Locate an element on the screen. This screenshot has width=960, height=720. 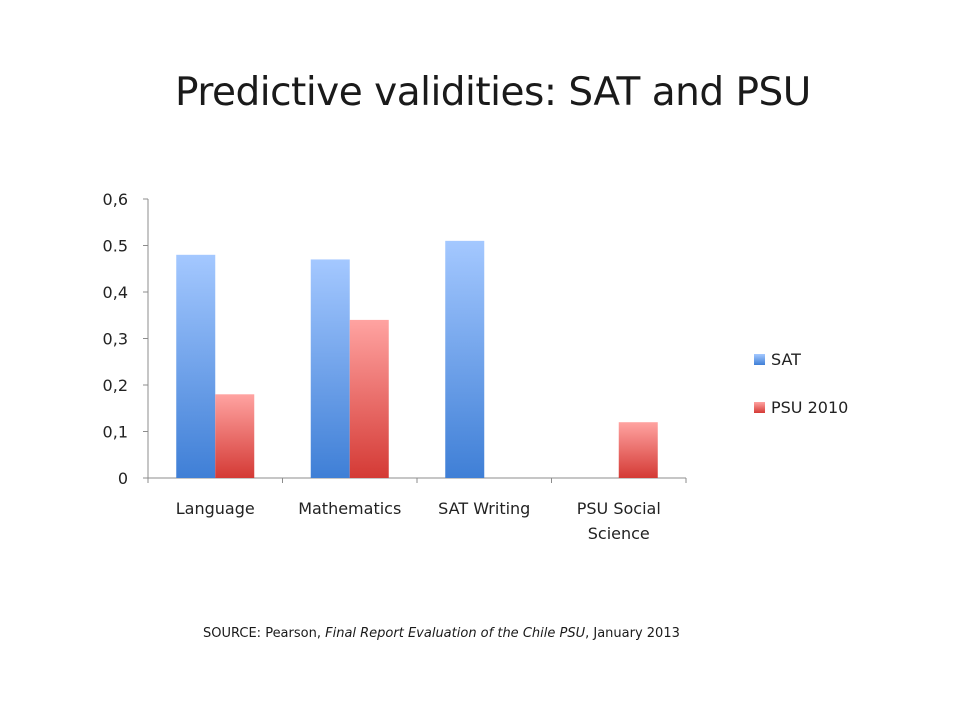
x-tick-label: Mathematics is located at coordinates (349, 508).